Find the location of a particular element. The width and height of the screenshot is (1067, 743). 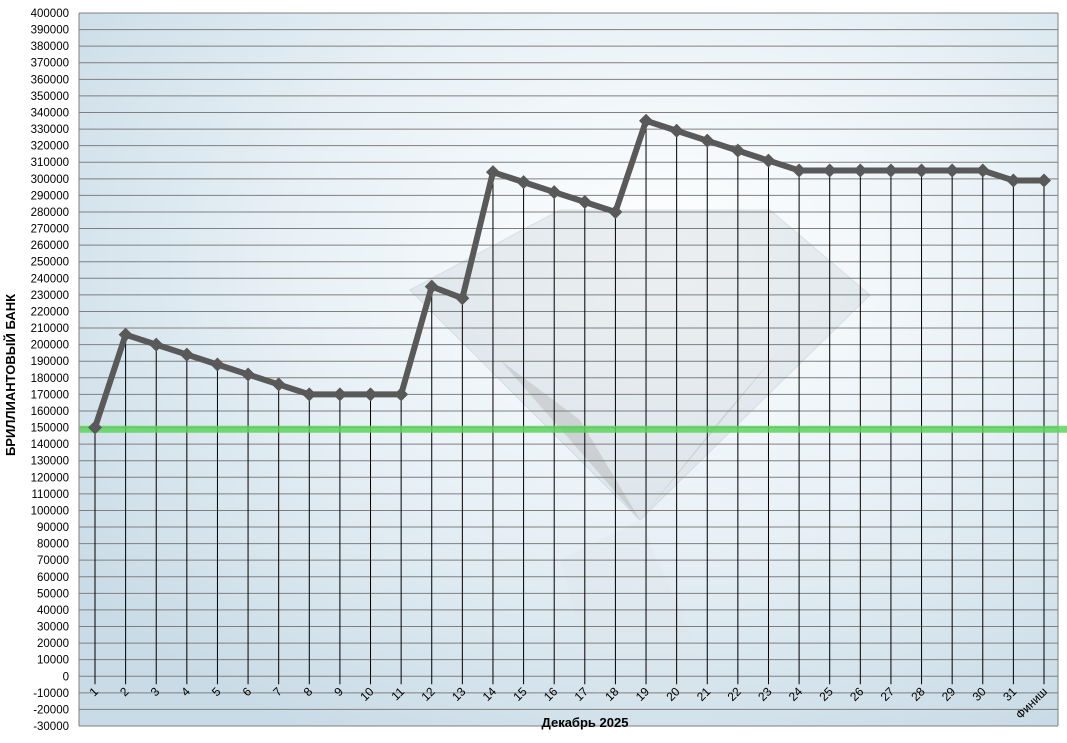

y-tick-label: 330000 is located at coordinates (50, 130).